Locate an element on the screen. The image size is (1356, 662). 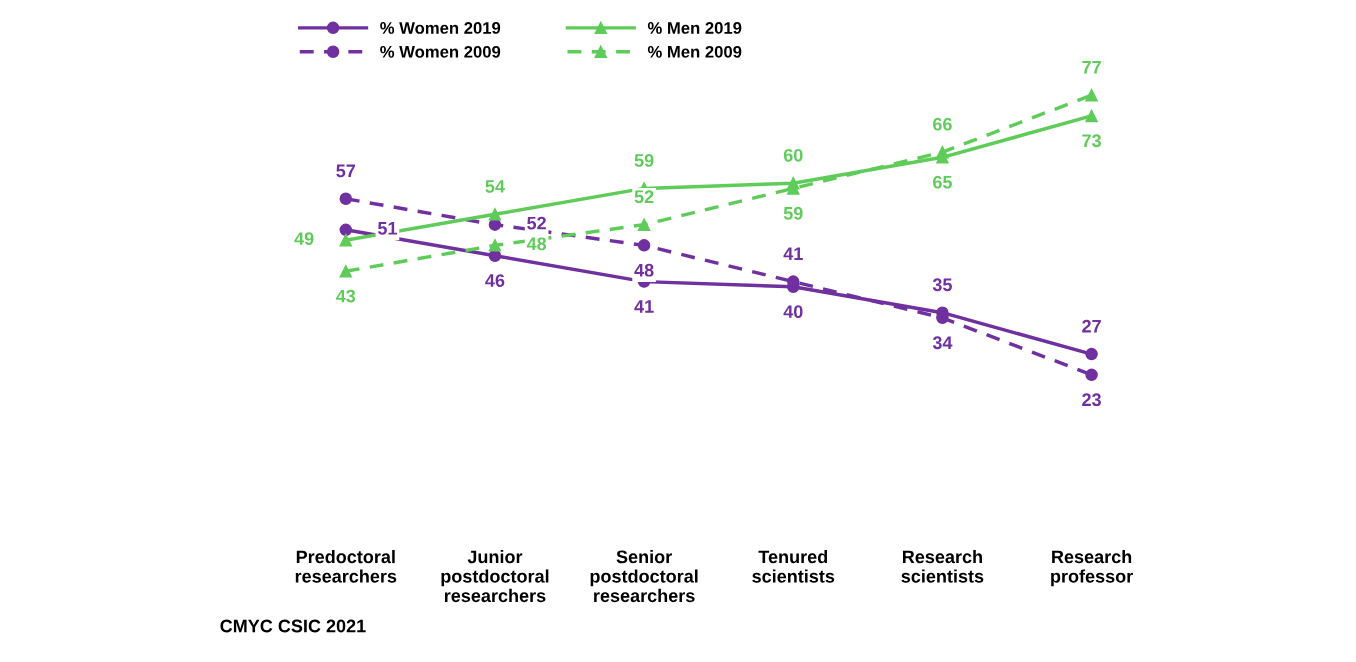
data-label: 65 is located at coordinates (942, 182).